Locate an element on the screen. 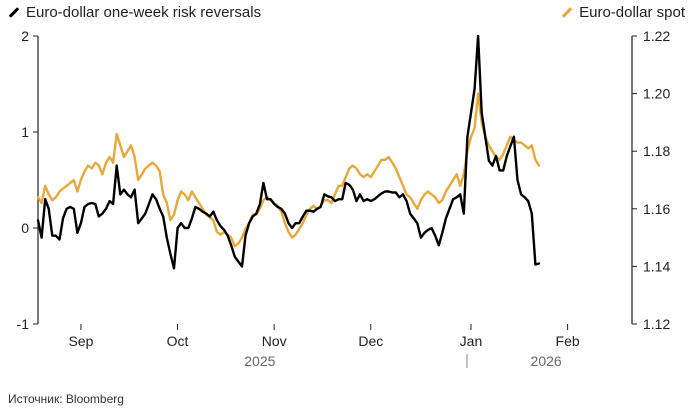 This screenshot has width=695, height=409. y-right-tick-label: 1.22 is located at coordinates (656, 36).